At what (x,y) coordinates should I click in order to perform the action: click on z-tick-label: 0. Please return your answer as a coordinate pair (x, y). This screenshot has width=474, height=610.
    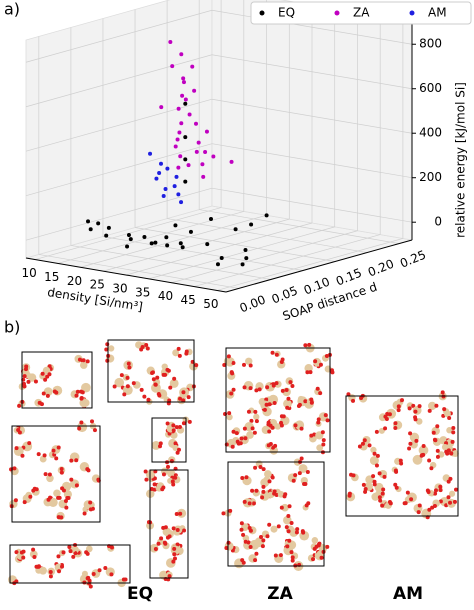
    Looking at the image, I should click on (438, 222).